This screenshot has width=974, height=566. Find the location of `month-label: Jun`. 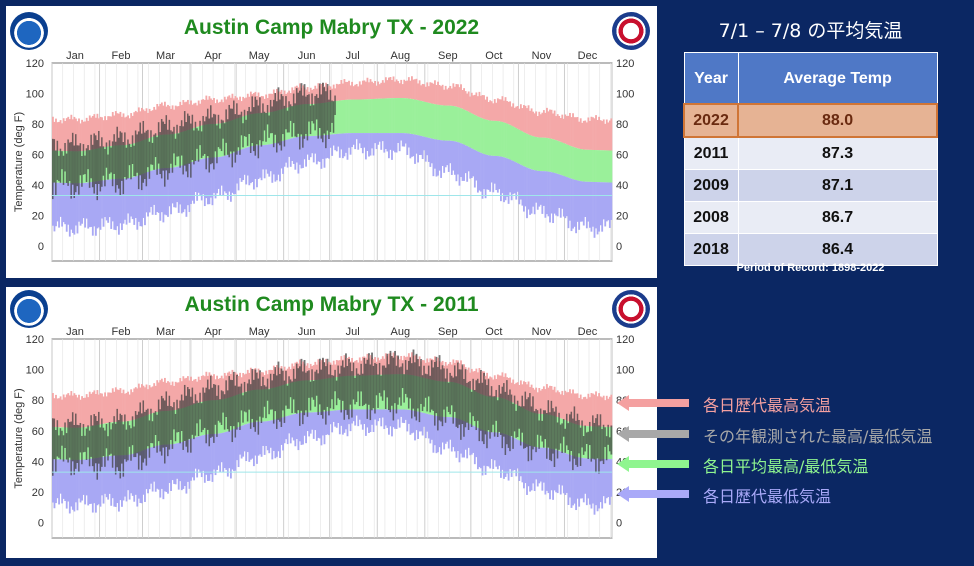

month-label: Jun is located at coordinates (307, 332).